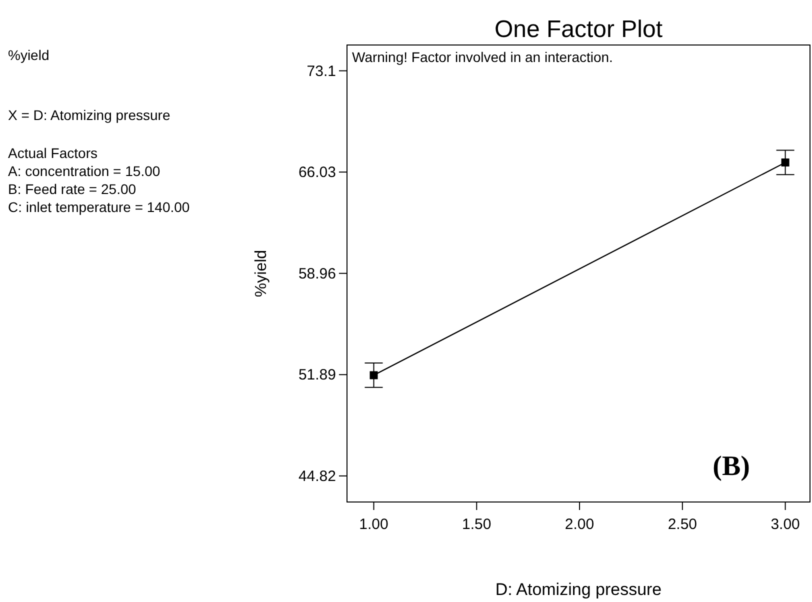  What do you see at coordinates (89, 115) in the screenshot?
I see `text: X = D: Atomizing pressure` at bounding box center [89, 115].